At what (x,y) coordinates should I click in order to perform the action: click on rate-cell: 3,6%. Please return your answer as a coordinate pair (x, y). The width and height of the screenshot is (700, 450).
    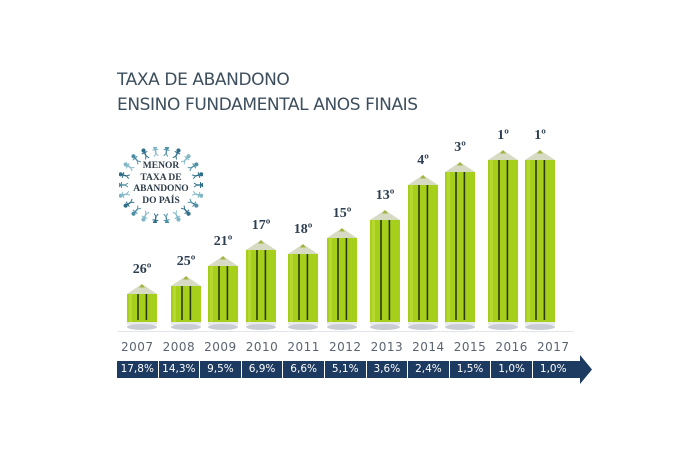
    Looking at the image, I should click on (387, 369).